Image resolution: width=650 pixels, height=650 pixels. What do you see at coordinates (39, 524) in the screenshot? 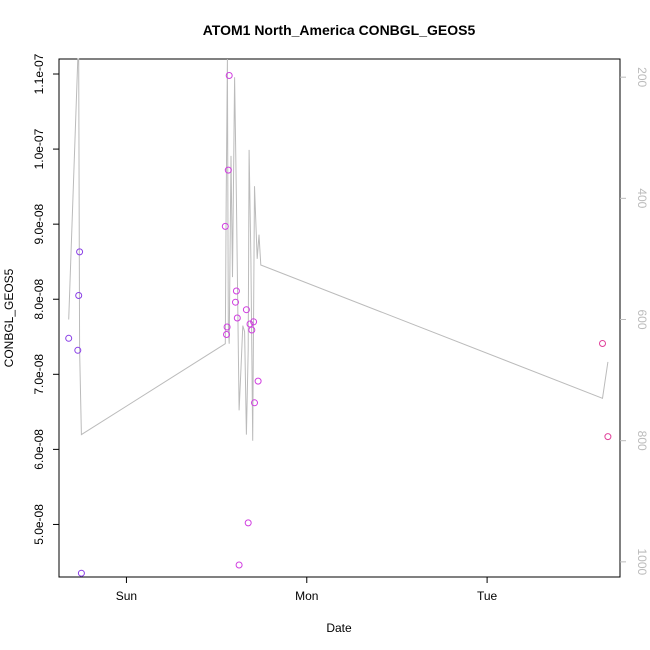
I see `y-tick-label-0: 5.0e-08` at bounding box center [39, 524].